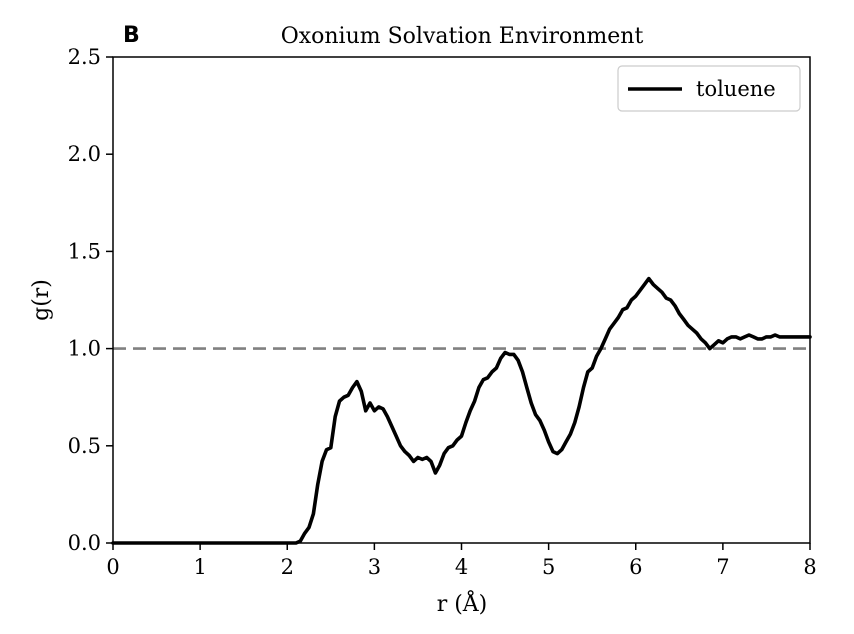 This screenshot has width=854, height=634. What do you see at coordinates (131, 35) in the screenshot?
I see `panel-letter: B` at bounding box center [131, 35].